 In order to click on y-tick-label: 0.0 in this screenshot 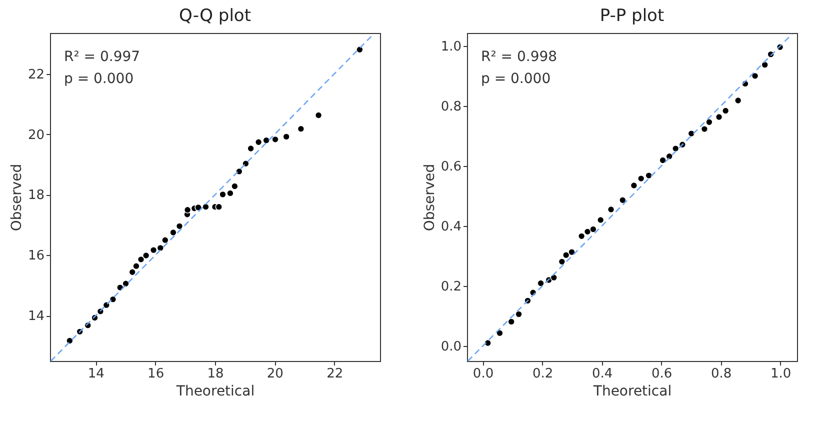, I will do `click(451, 346)`.